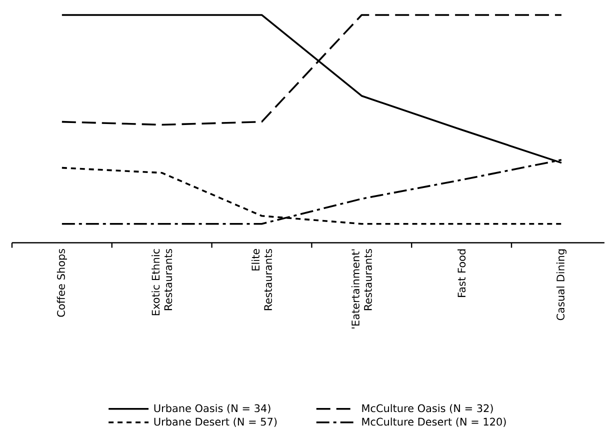  Describe the element at coordinates (427, 409) in the screenshot. I see `legend-label: McCulture Oasis (N = 32)` at that location.